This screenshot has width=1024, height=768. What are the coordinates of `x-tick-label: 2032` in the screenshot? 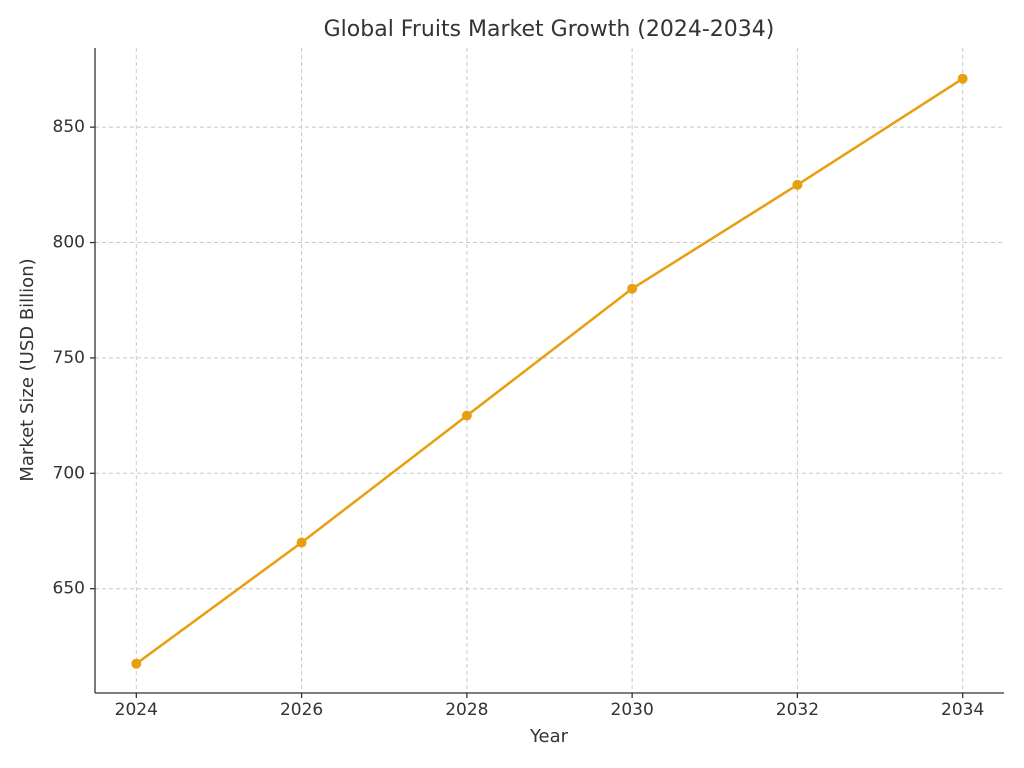 It's located at (797, 710).